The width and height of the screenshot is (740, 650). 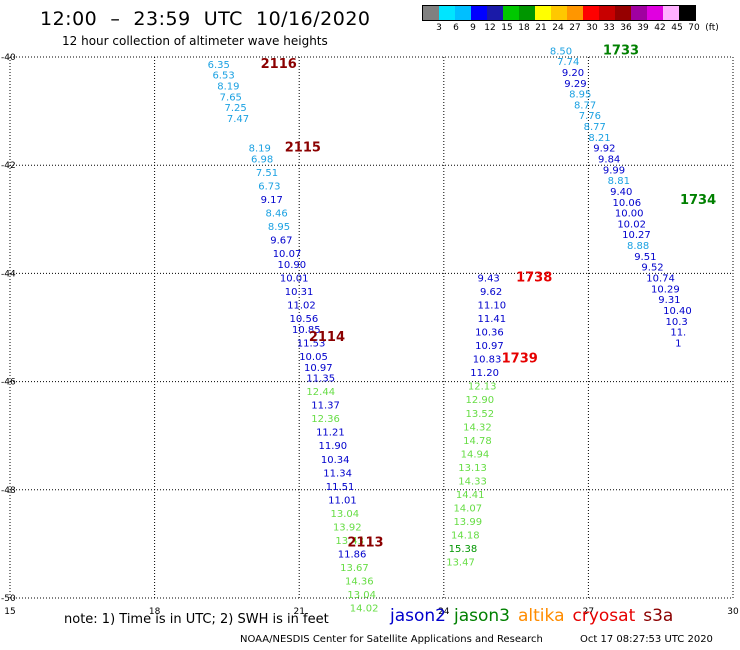 I want to click on wave-height-point: 10.06, so click(x=627, y=203).